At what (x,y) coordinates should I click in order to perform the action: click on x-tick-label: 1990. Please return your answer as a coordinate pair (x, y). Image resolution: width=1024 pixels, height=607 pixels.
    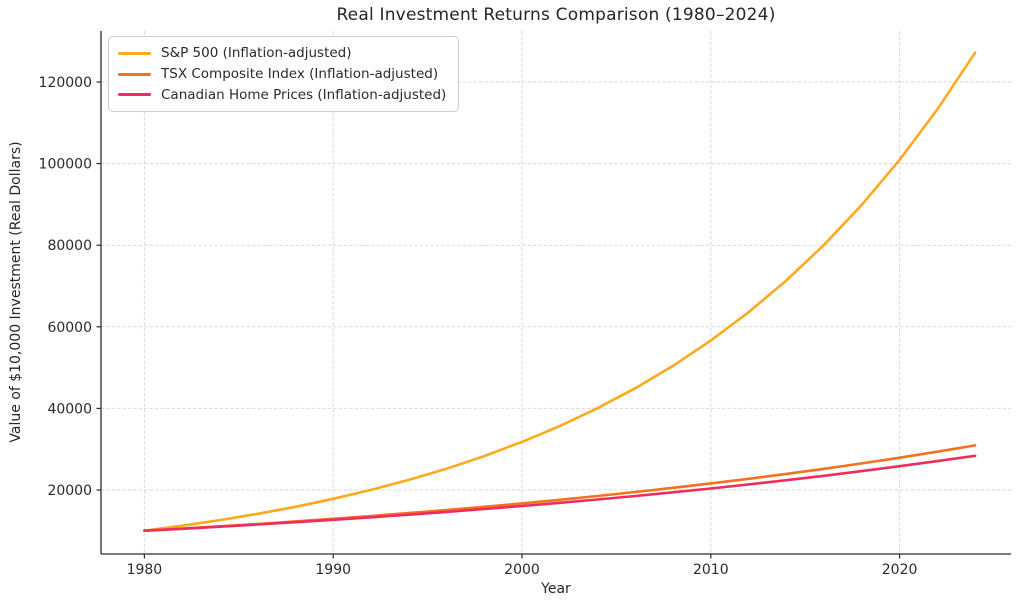
    Looking at the image, I should click on (333, 570).